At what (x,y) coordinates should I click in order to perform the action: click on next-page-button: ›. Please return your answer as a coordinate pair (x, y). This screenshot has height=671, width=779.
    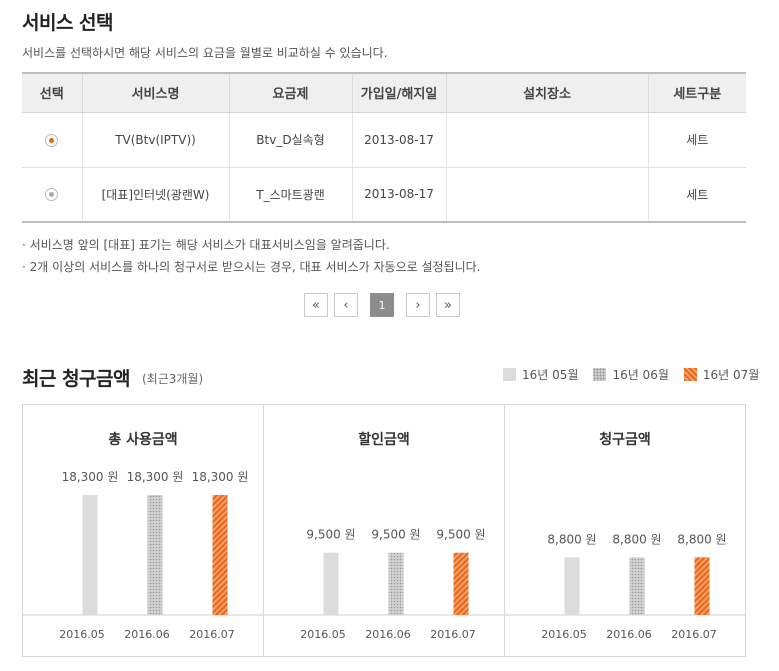
    Looking at the image, I should click on (418, 305).